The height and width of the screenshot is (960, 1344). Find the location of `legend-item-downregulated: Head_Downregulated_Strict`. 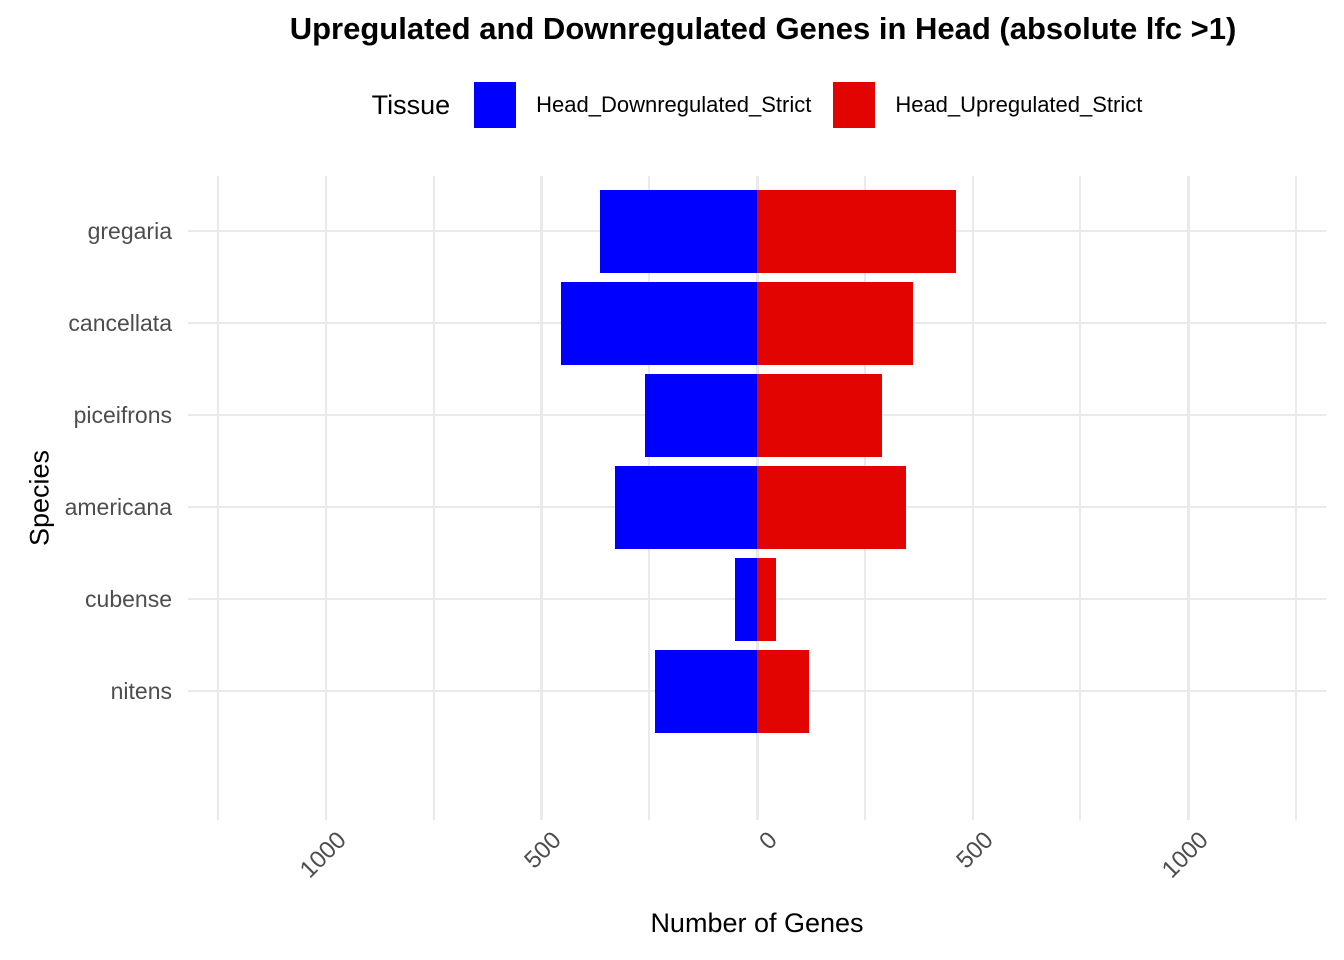

legend-item-downregulated: Head_Downregulated_Strict is located at coordinates (642, 105).